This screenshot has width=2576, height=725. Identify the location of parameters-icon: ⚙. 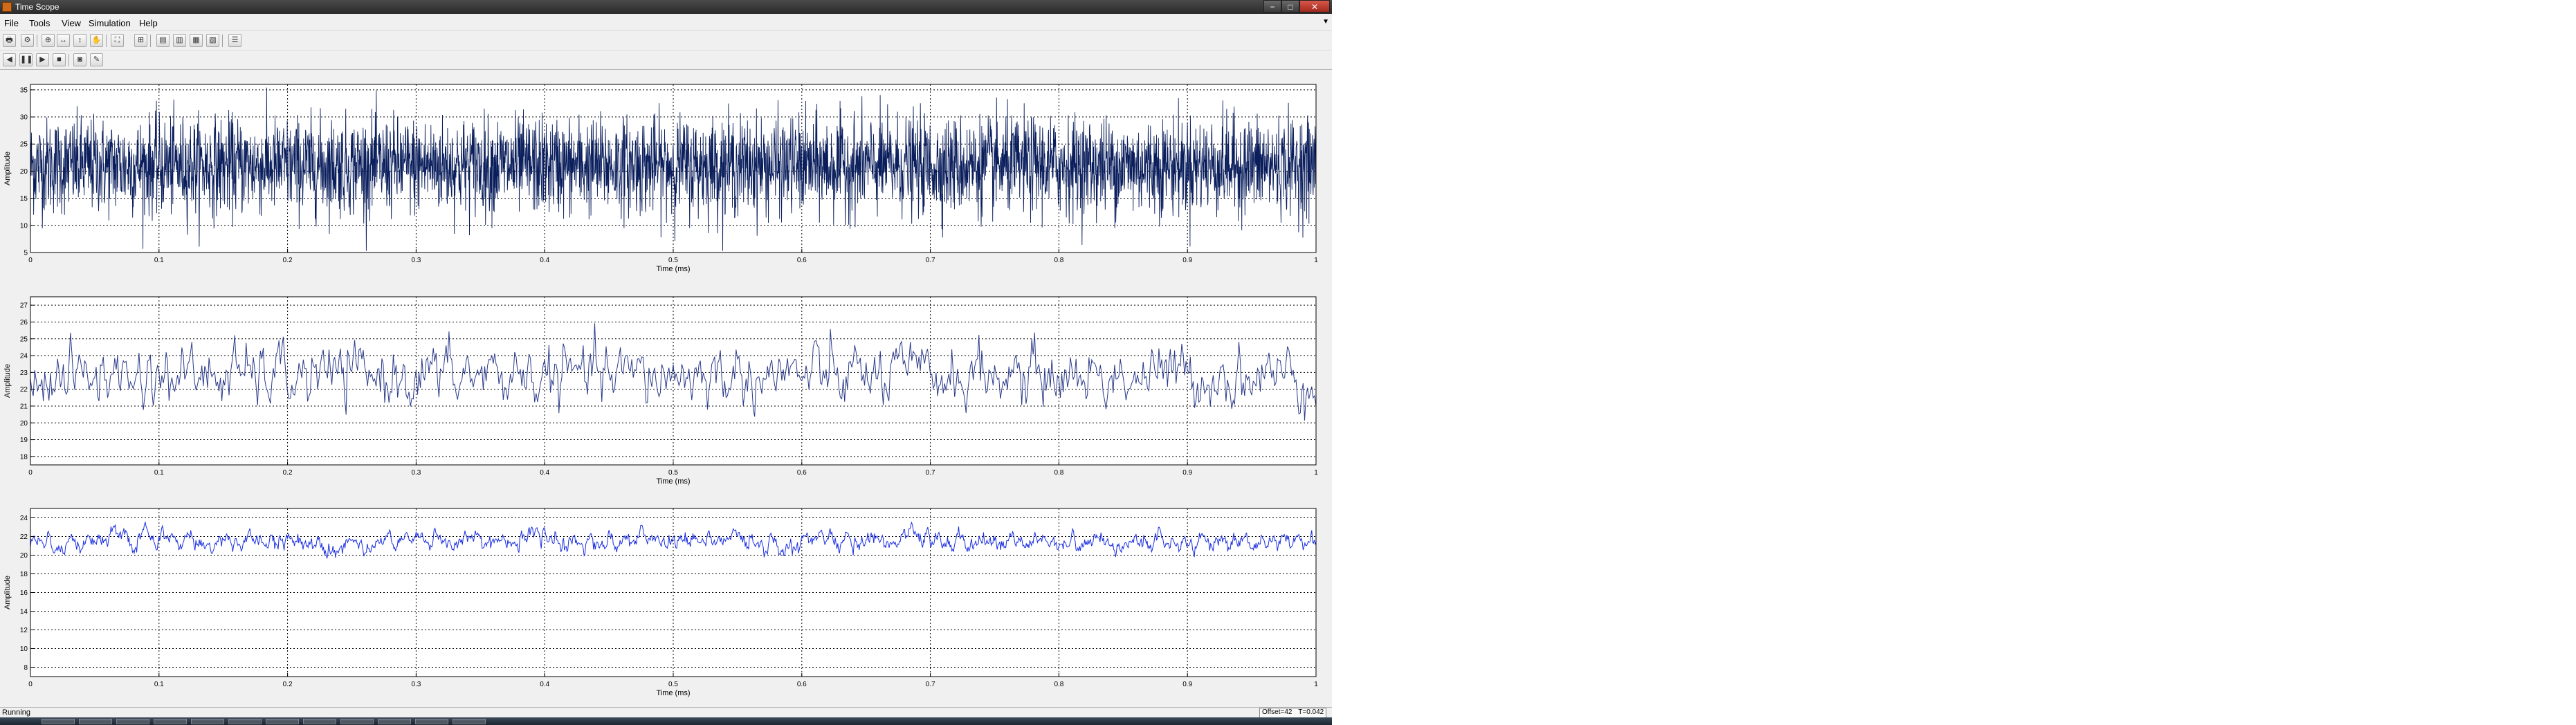
(28, 40).